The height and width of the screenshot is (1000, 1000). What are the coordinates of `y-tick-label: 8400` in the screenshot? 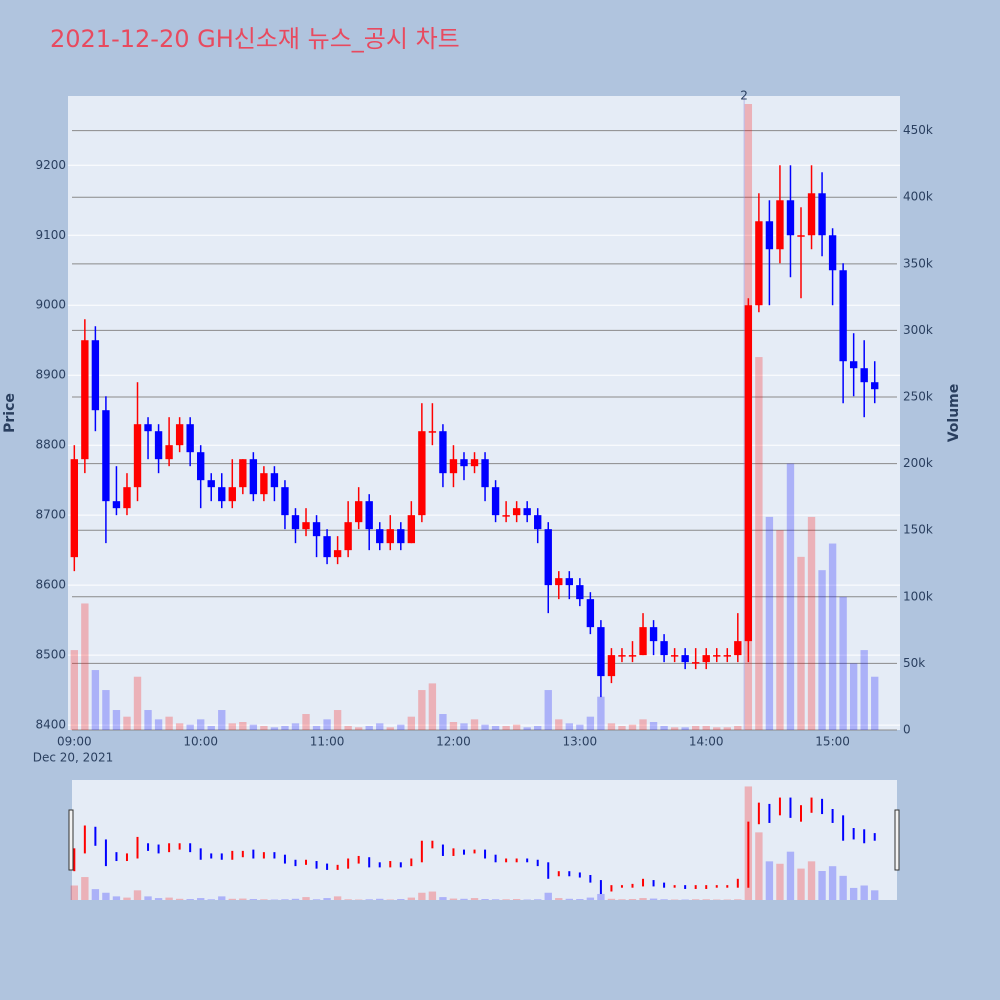 It's located at (50, 725).